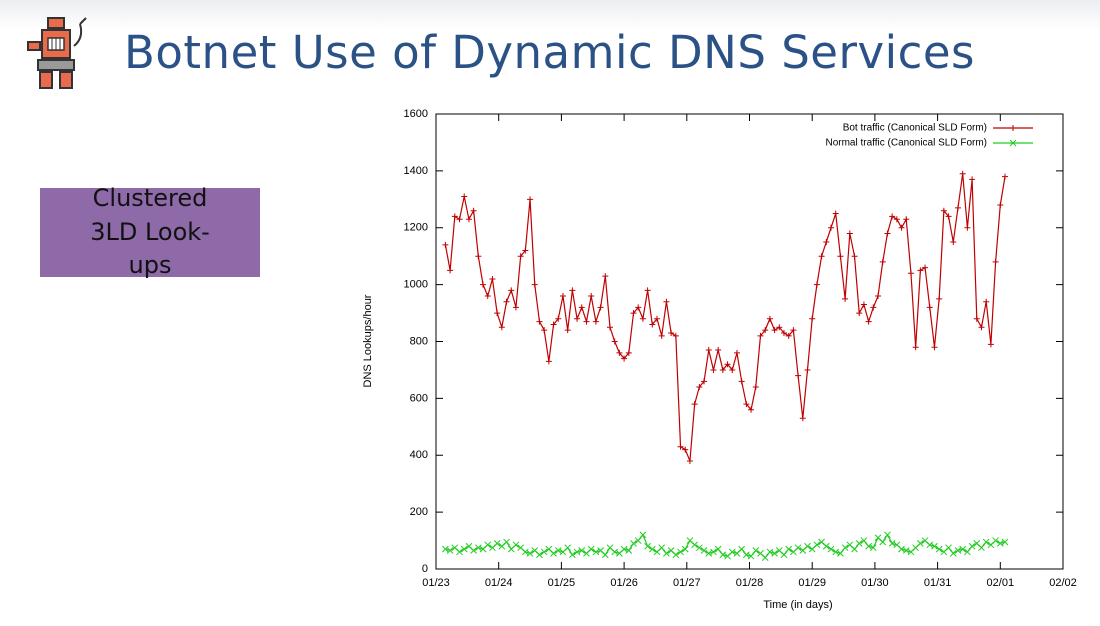 This screenshot has height=626, width=1100. I want to click on x-tick-label: 01/27, so click(687, 583).